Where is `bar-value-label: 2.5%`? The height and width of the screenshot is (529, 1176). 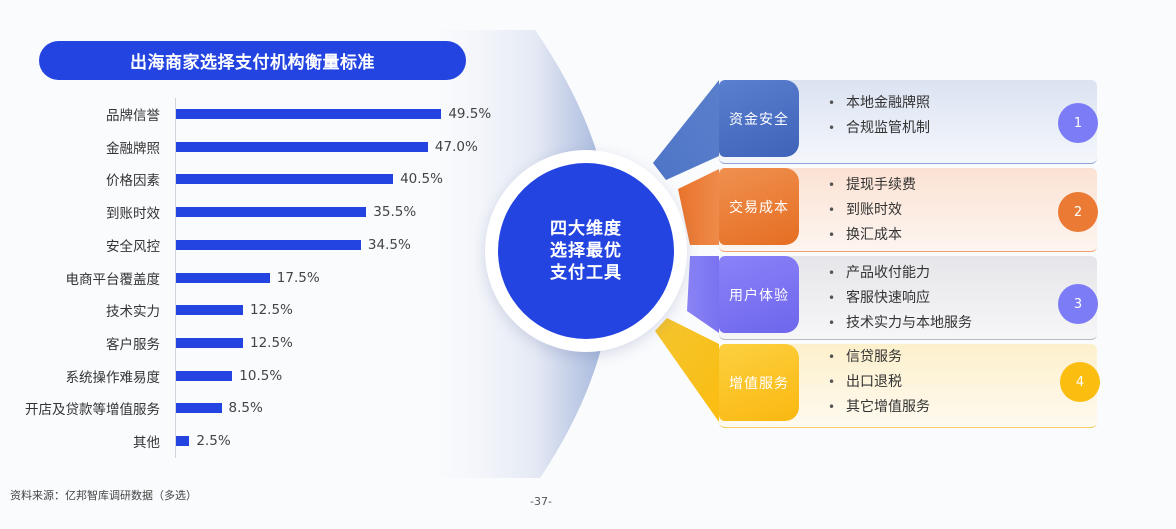
bar-value-label: 2.5% is located at coordinates (213, 441).